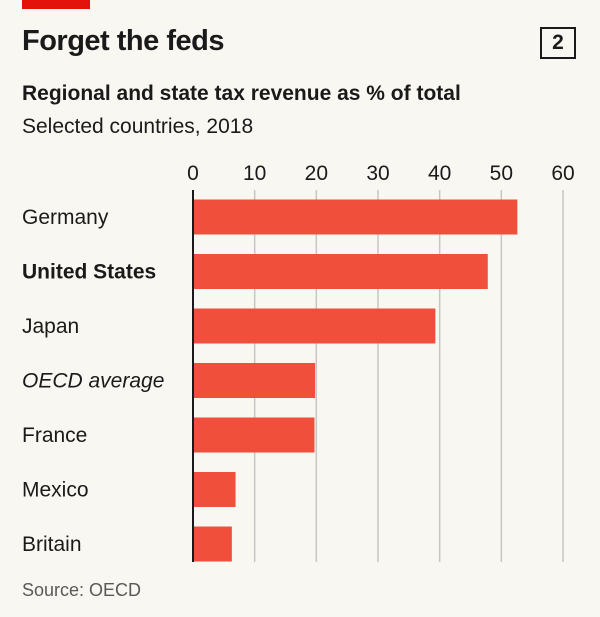 This screenshot has width=600, height=617. I want to click on x-tick-label: 20, so click(316, 173).